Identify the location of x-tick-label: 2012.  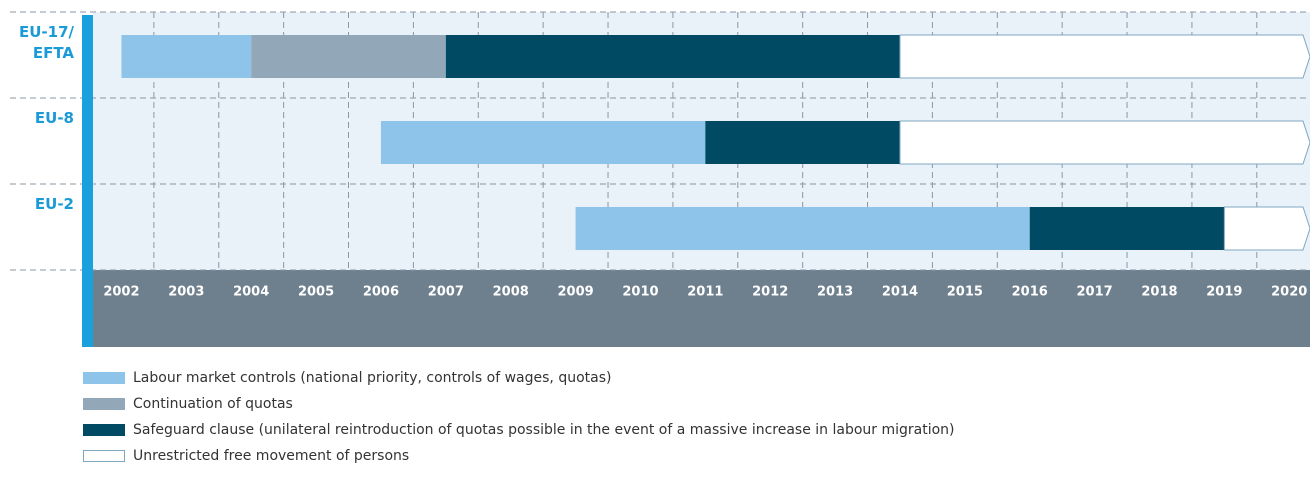
(770, 292).